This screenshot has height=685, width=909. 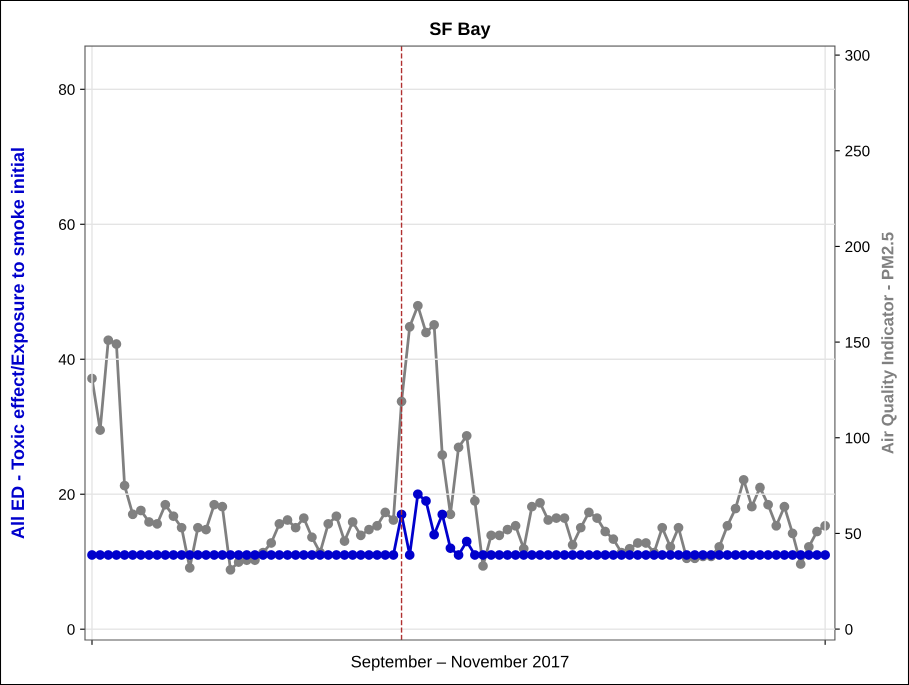 What do you see at coordinates (857, 246) in the screenshot?
I see `y2-tick-label: 200` at bounding box center [857, 246].